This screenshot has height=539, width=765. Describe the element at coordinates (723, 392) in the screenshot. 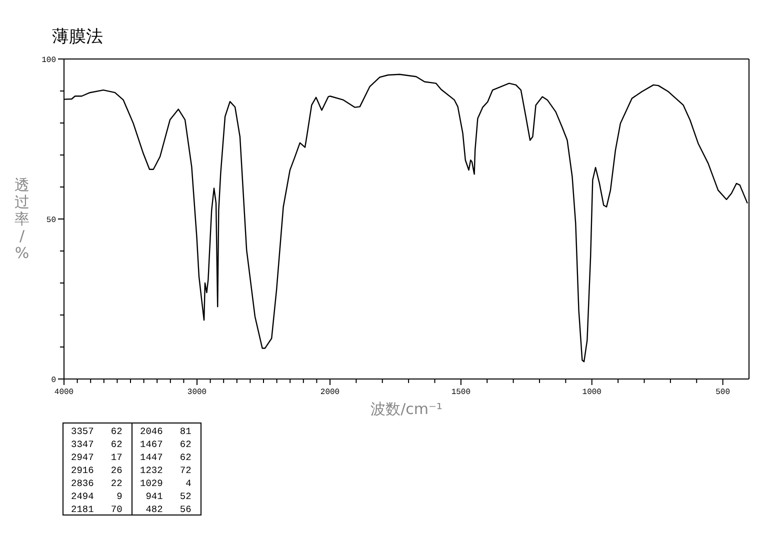

I see `x-tick-label: 500` at that location.